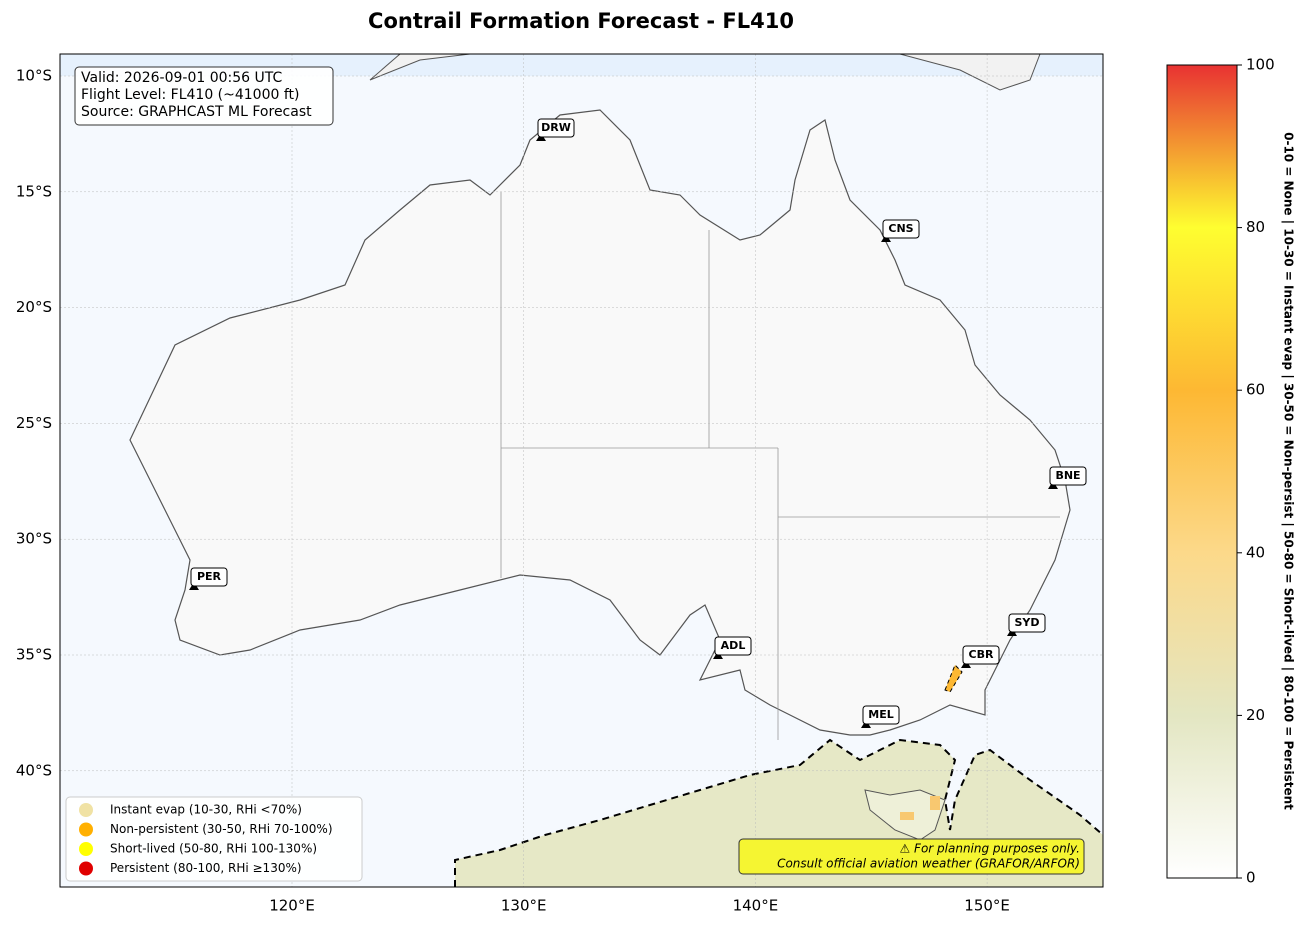  I want to click on city-label: MEL, so click(880, 714).